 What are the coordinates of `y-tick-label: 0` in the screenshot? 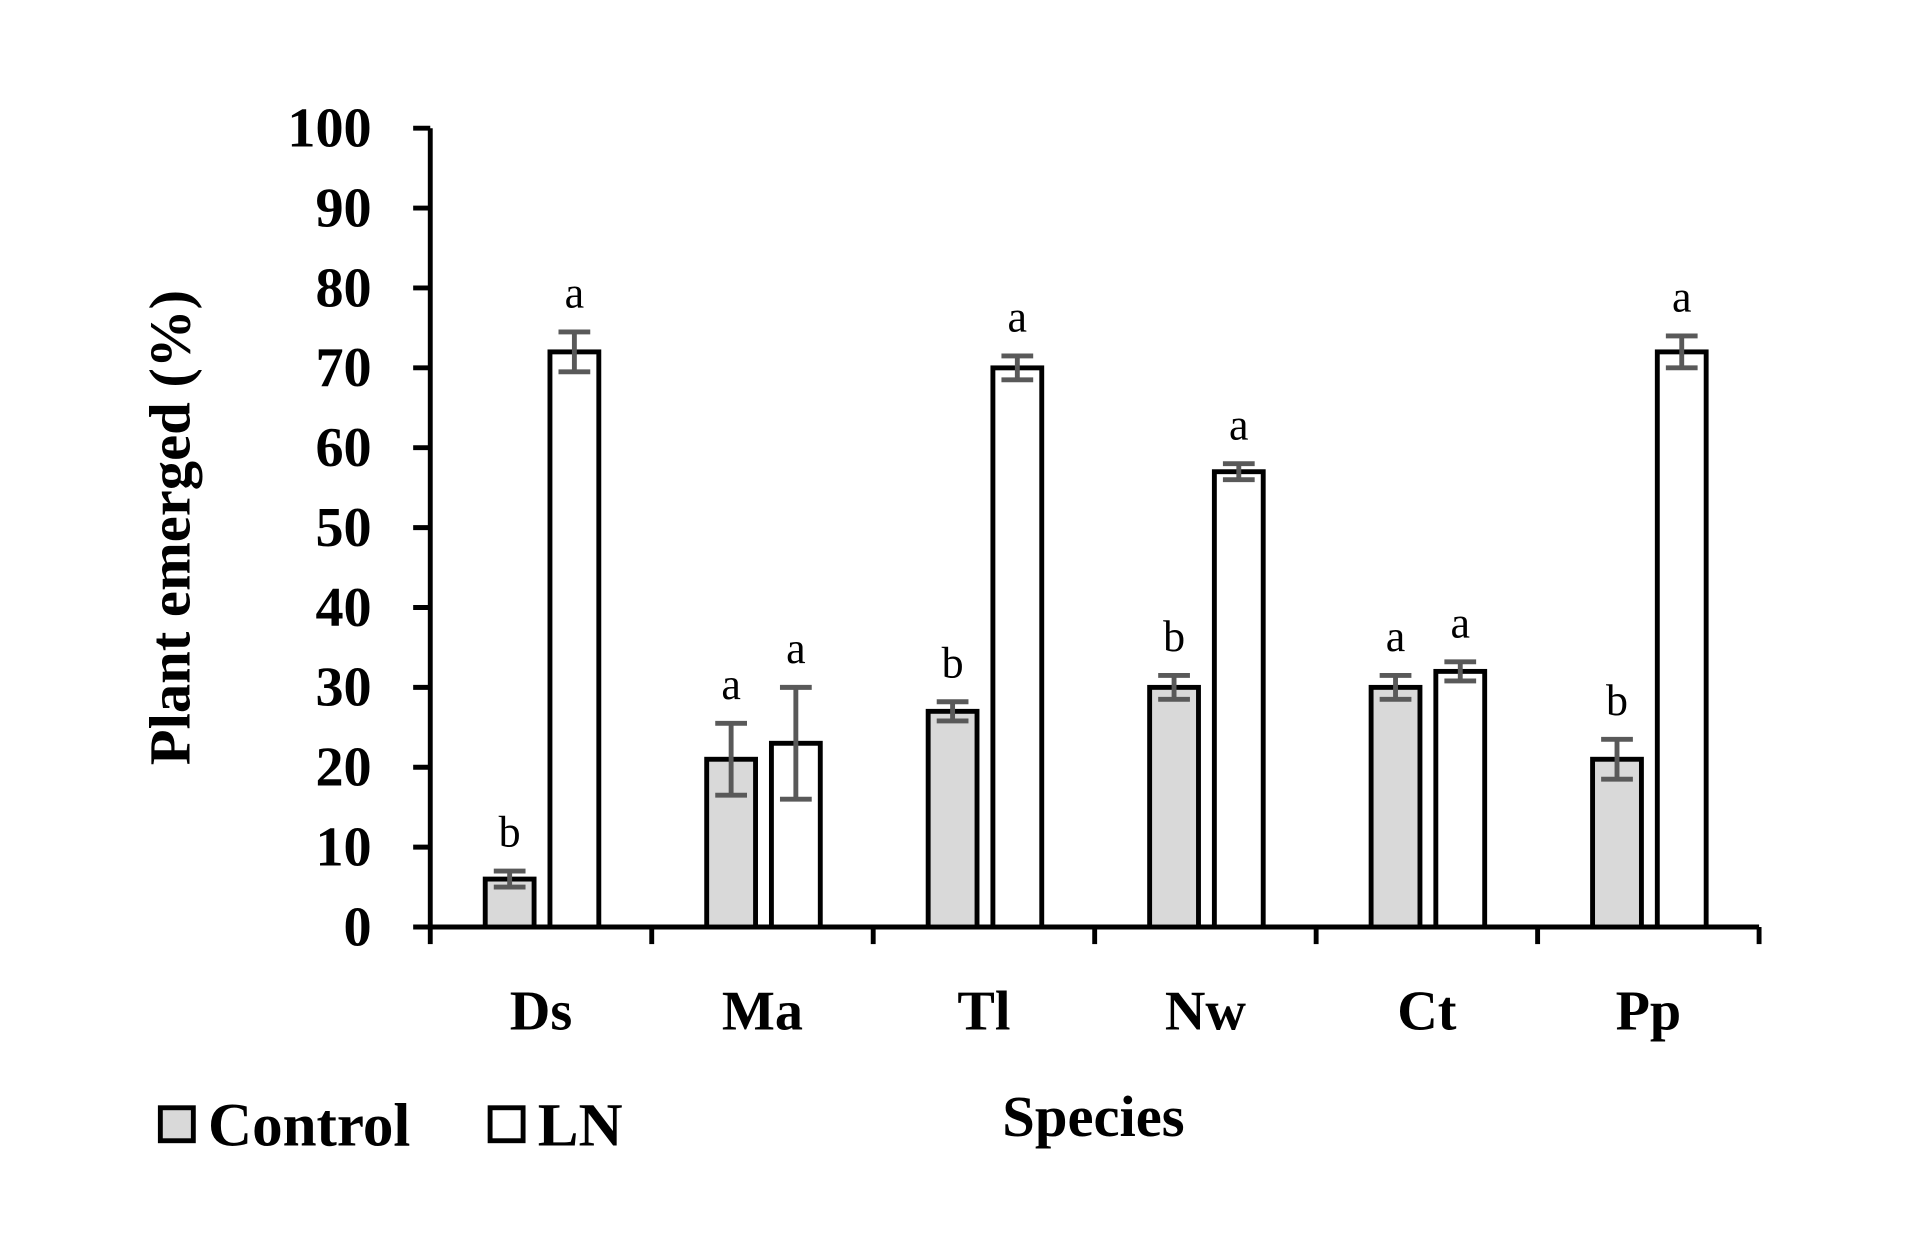 It's located at (358, 927).